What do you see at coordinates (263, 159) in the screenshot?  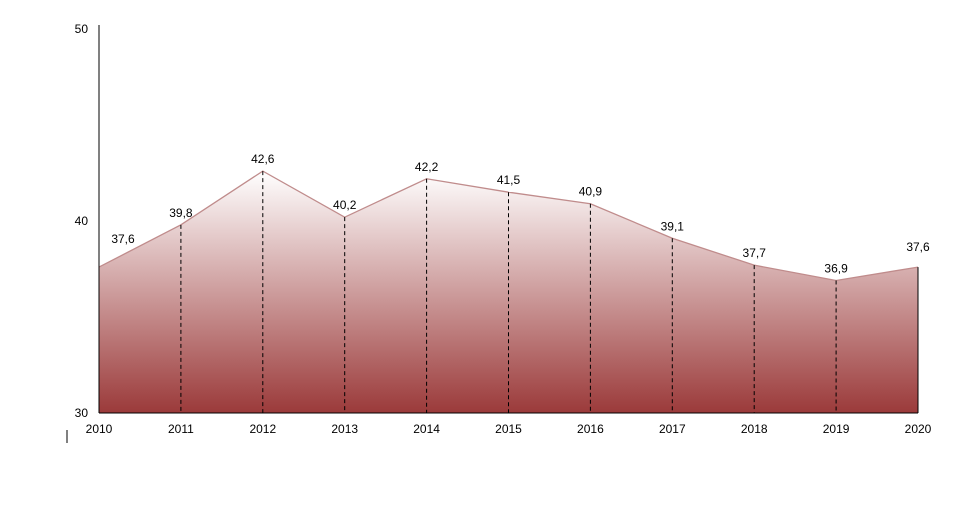 I see `data-label-2012: 42,6` at bounding box center [263, 159].